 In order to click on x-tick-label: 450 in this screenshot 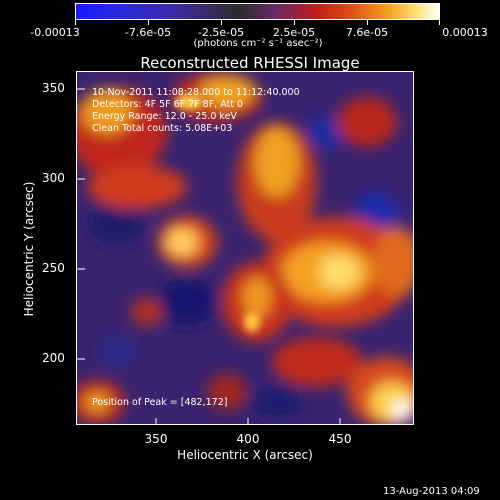, I will do `click(340, 439)`.